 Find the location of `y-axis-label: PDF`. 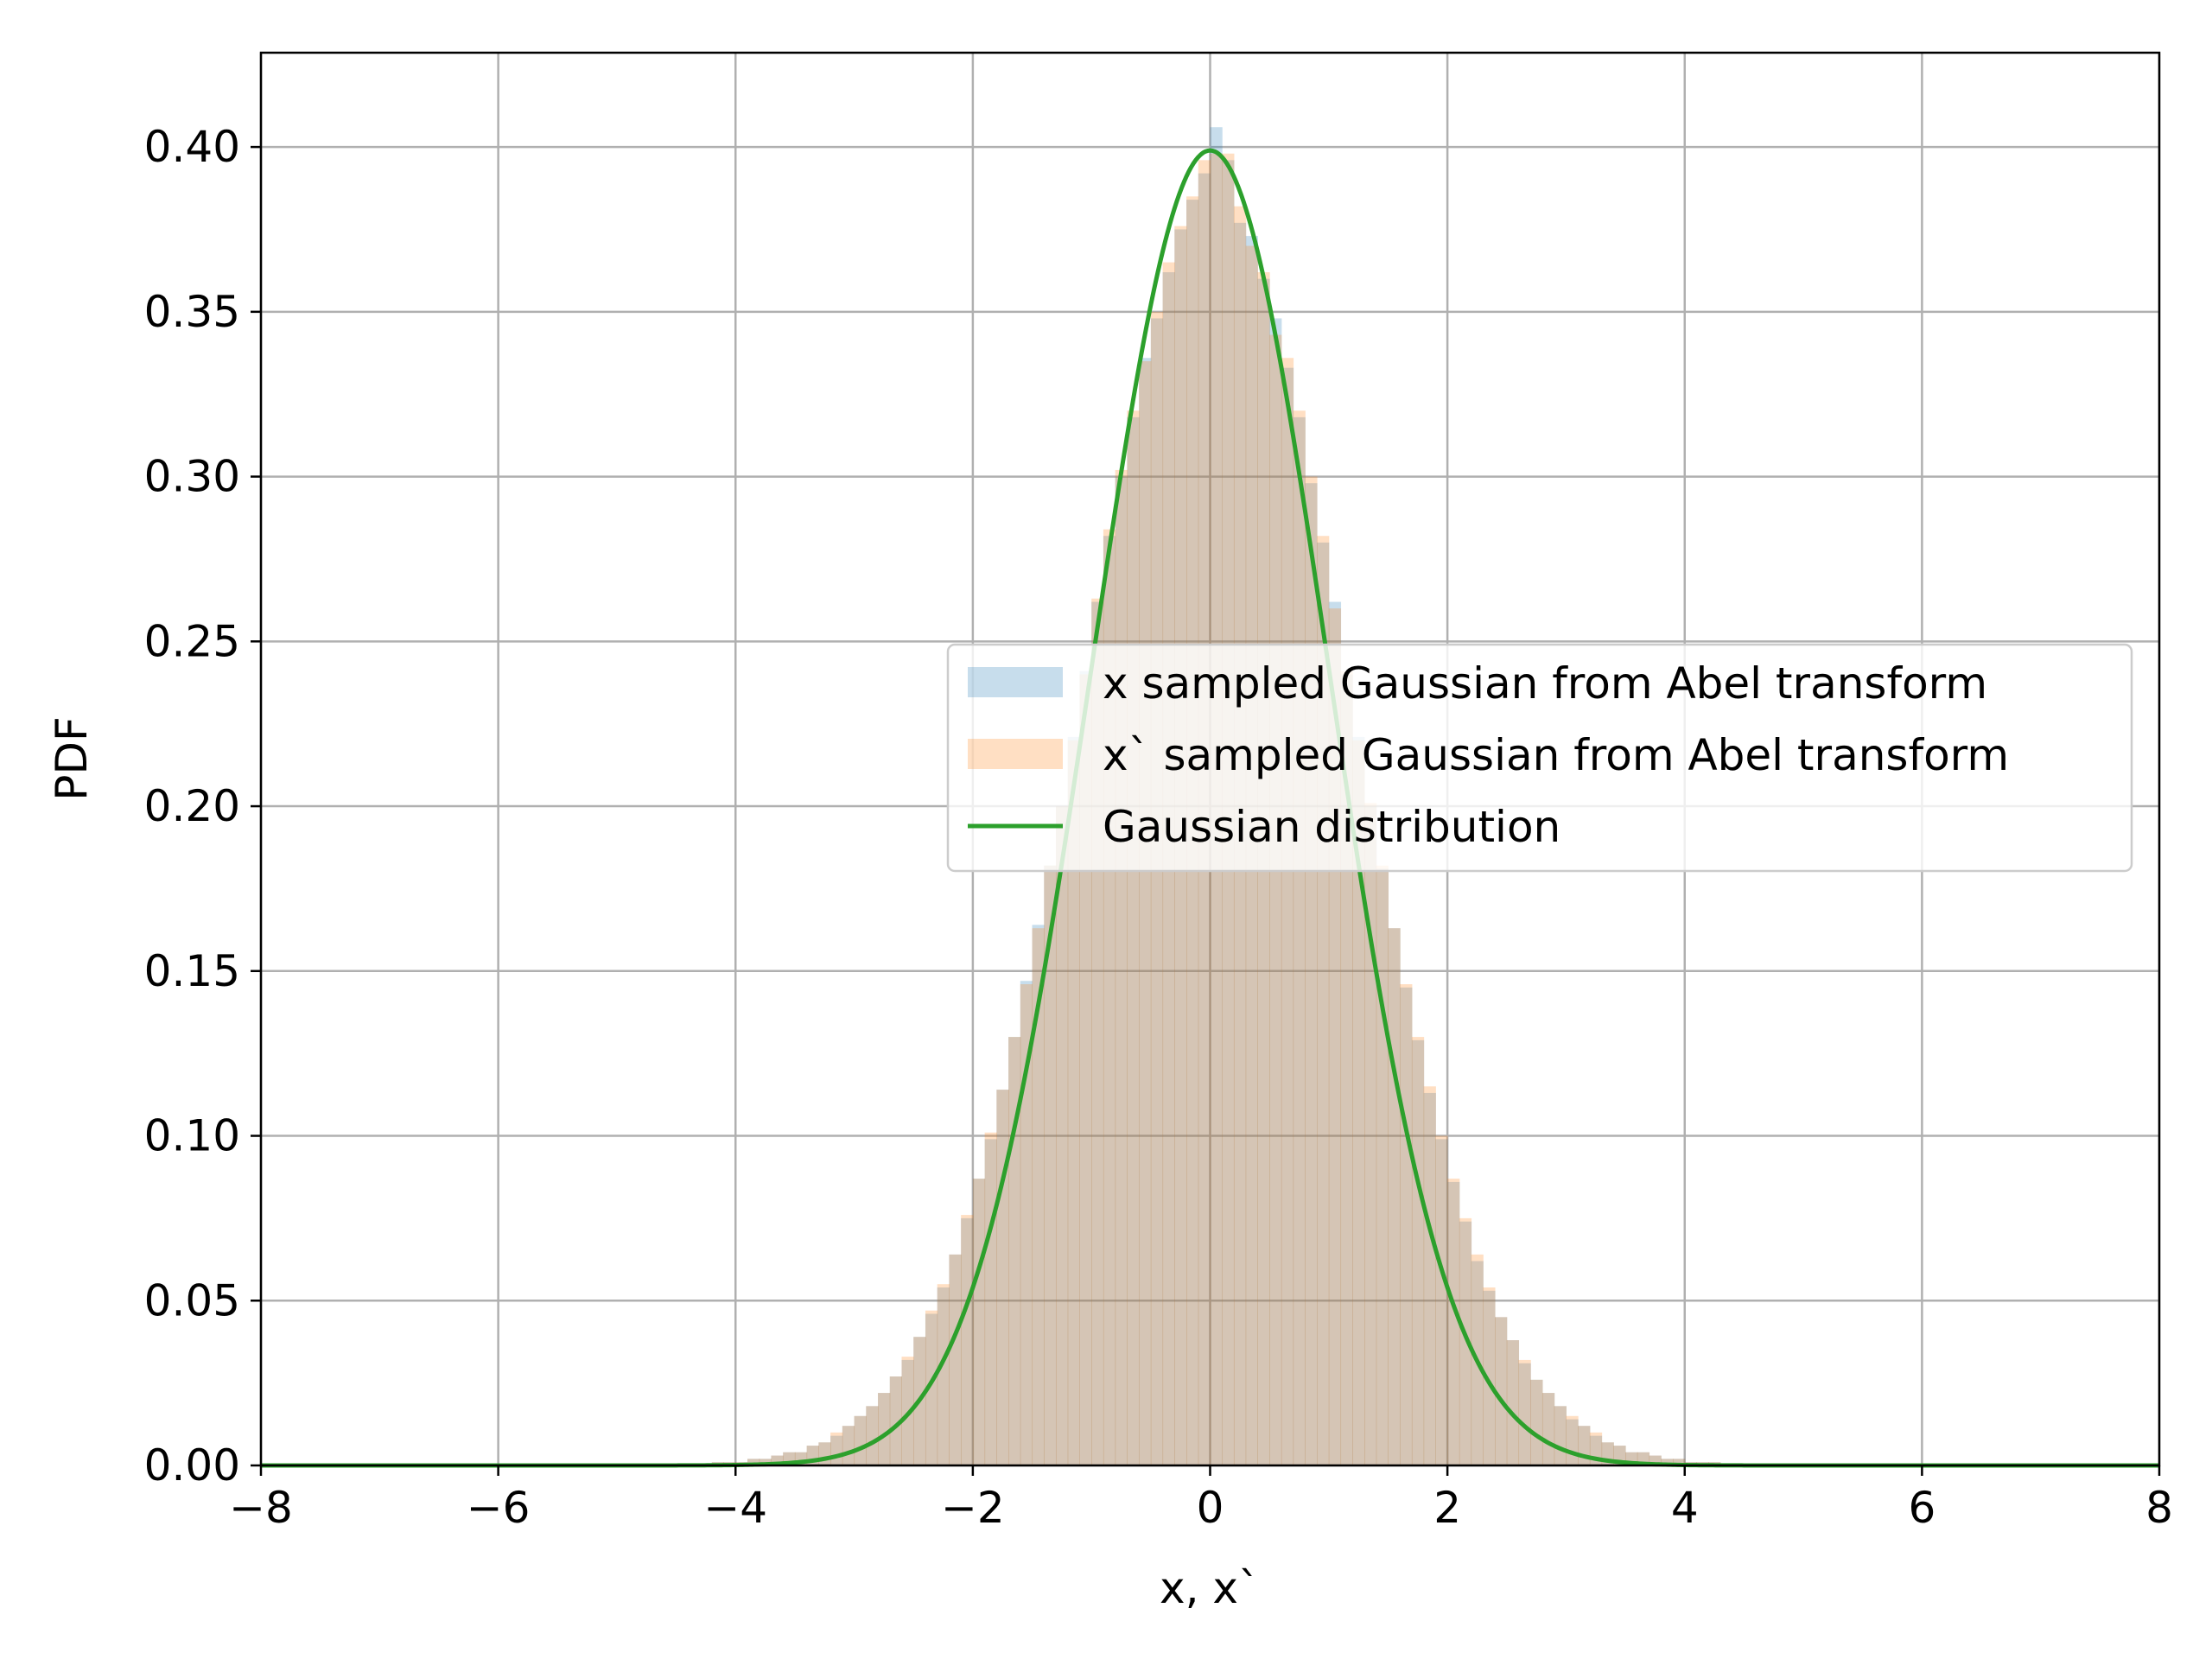

y-axis-label: PDF is located at coordinates (72, 758).